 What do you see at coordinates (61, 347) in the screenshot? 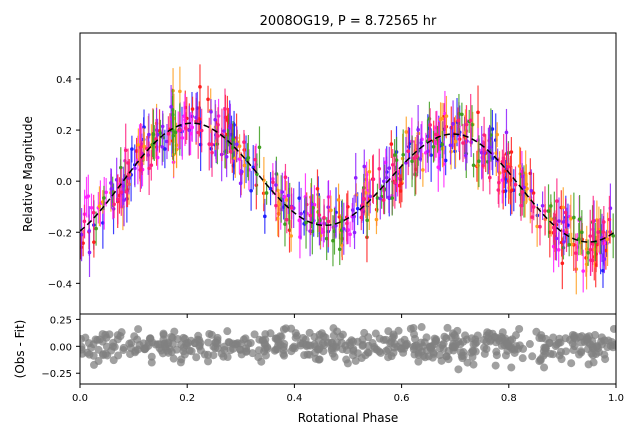
I see `y-tick-label: 0.00` at bounding box center [61, 347].